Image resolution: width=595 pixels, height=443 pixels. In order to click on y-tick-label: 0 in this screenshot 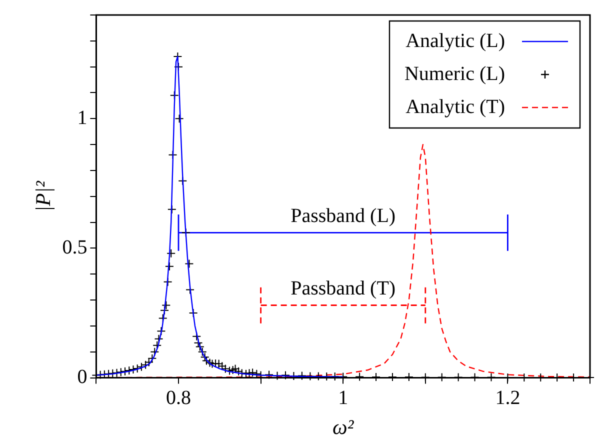, I will do `click(82, 377)`.